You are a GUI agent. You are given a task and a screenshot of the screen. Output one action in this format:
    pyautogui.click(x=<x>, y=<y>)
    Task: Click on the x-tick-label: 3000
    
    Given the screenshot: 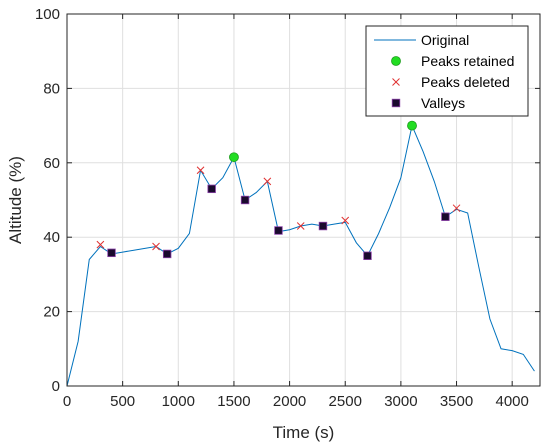 What is the action you would take?
    pyautogui.click(x=400, y=401)
    